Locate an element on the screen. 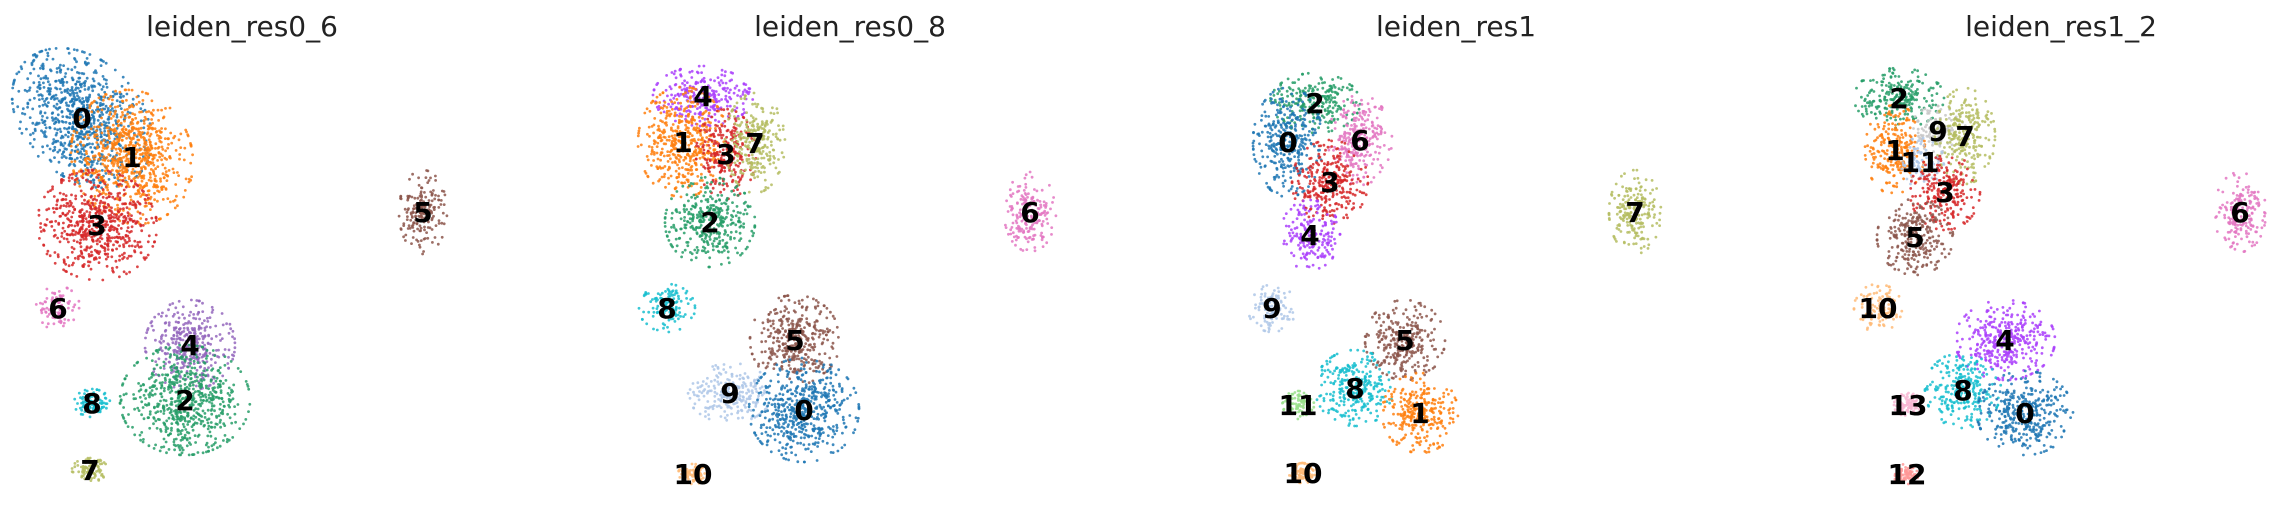 Image resolution: width=2296 pixels, height=526 pixels. cluster-label-13: 13 is located at coordinates (1908, 405).